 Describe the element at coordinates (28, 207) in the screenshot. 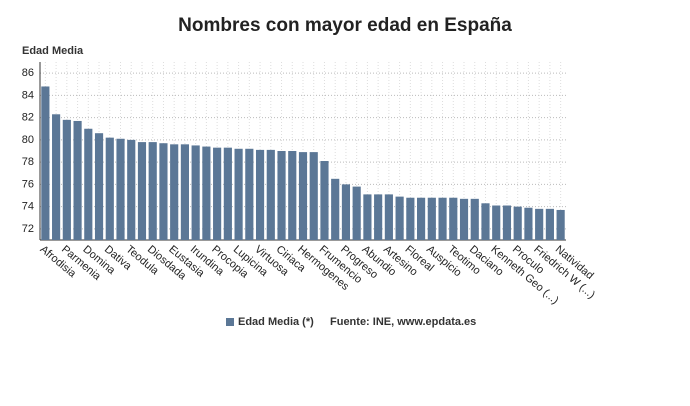

I see `y-tick-label: 74` at that location.